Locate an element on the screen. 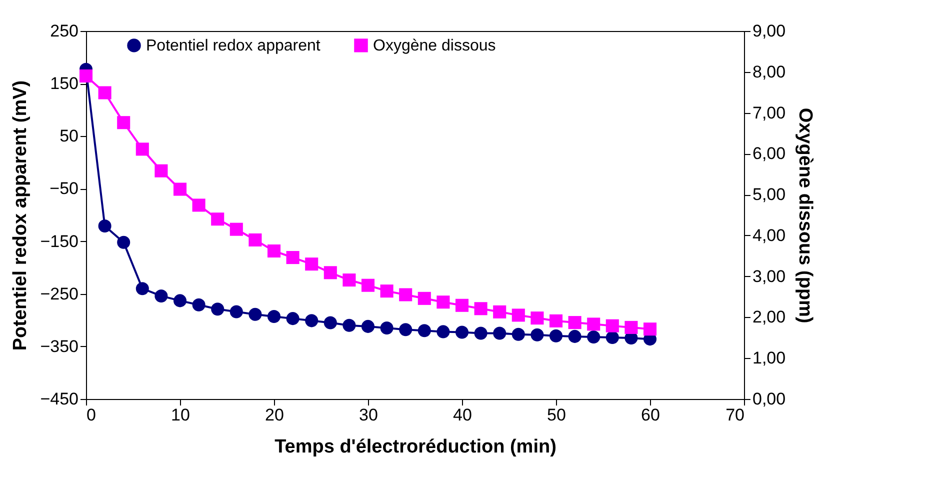 This screenshot has height=497, width=944. y2-axis-title: Oxygène dissous (ppm) is located at coordinates (805, 216).